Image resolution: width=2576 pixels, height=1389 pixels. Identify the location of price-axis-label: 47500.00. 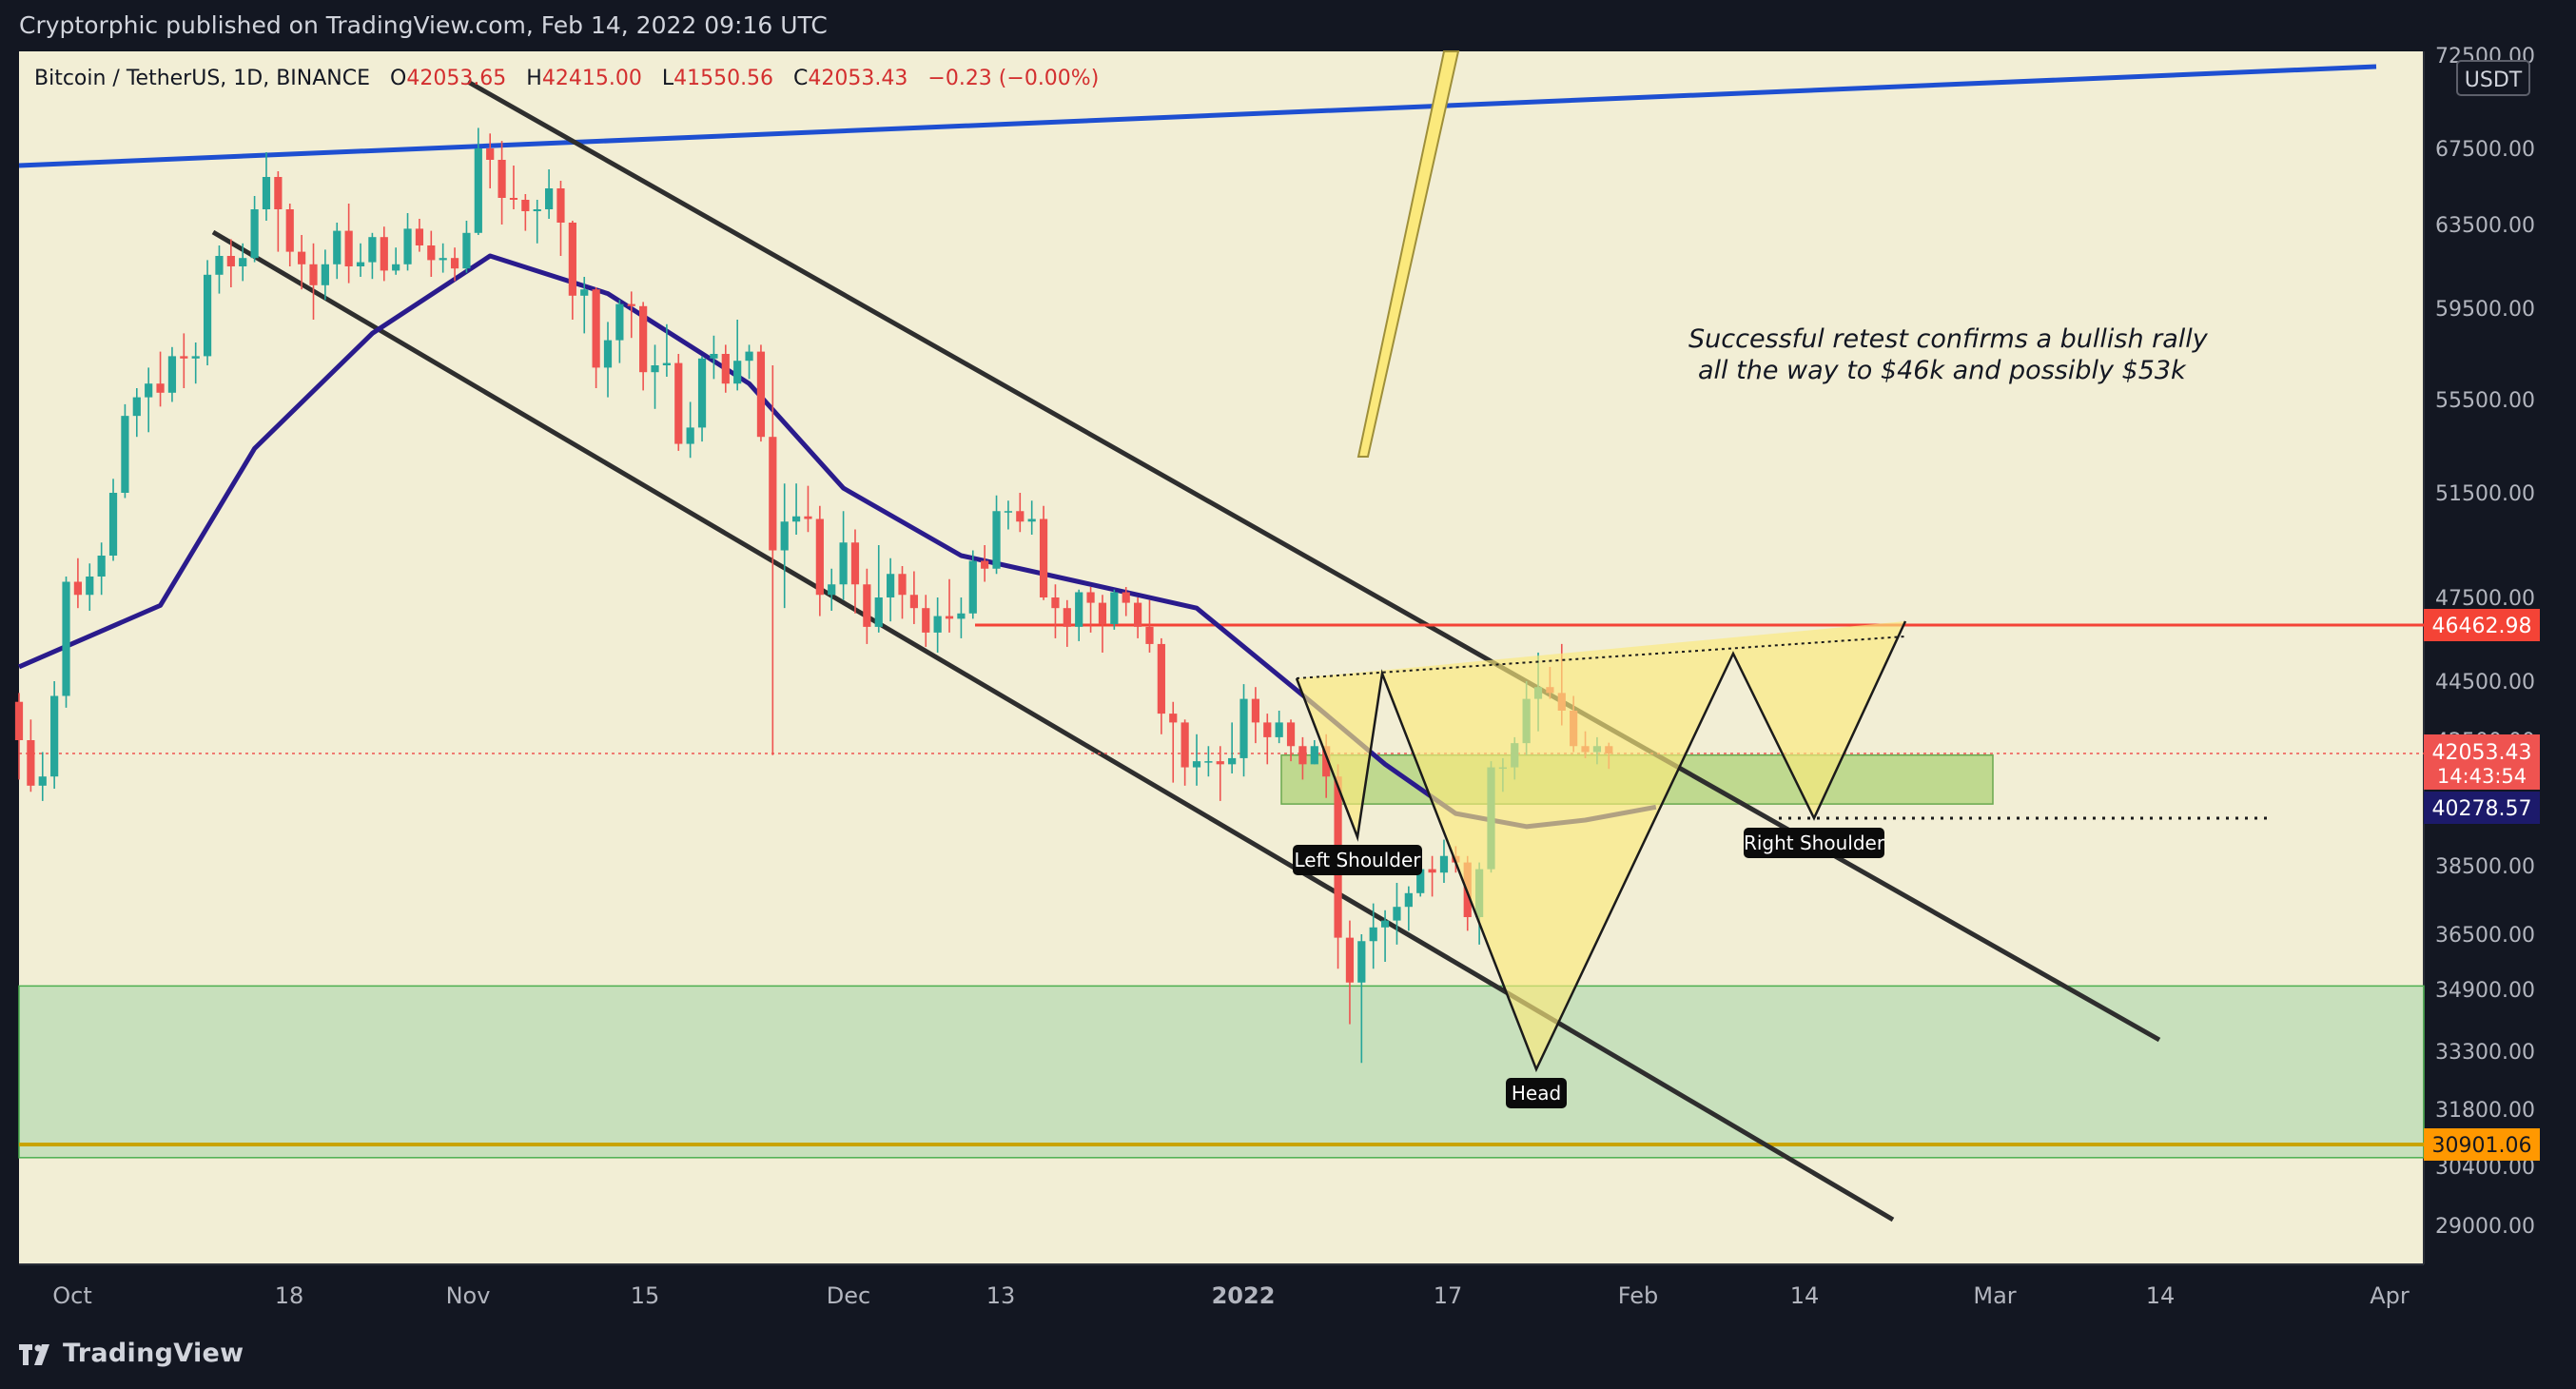
(2485, 599).